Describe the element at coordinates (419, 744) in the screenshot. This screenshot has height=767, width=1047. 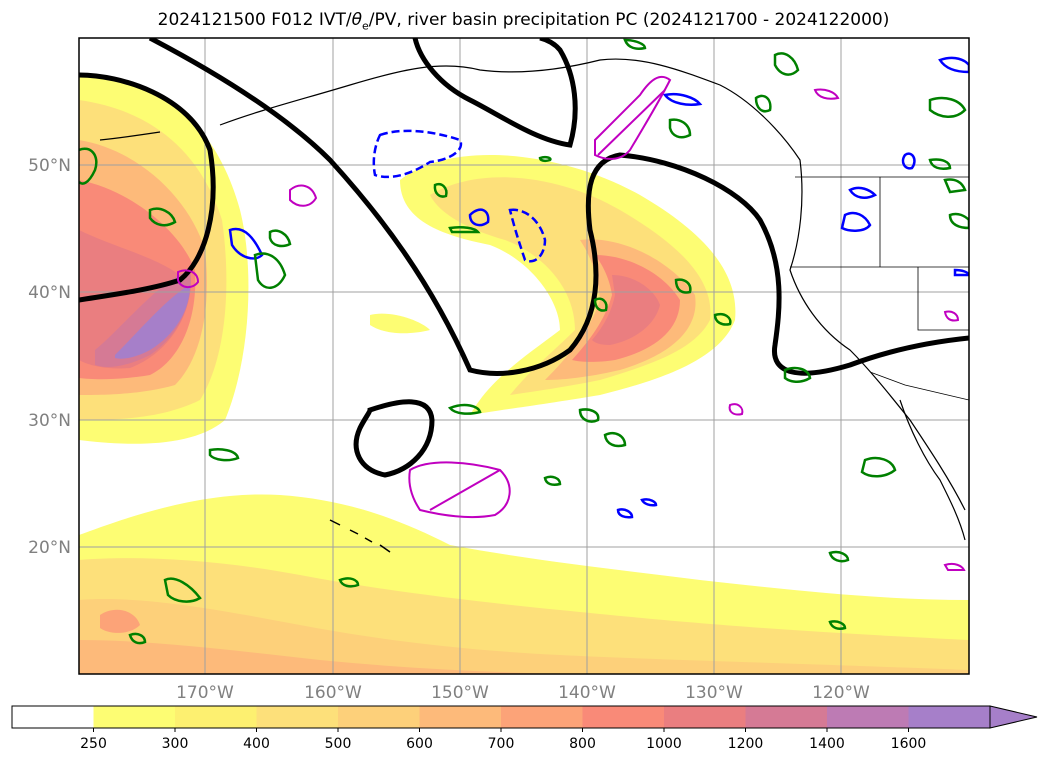
I see `colorbar-tick-label: 600` at that location.